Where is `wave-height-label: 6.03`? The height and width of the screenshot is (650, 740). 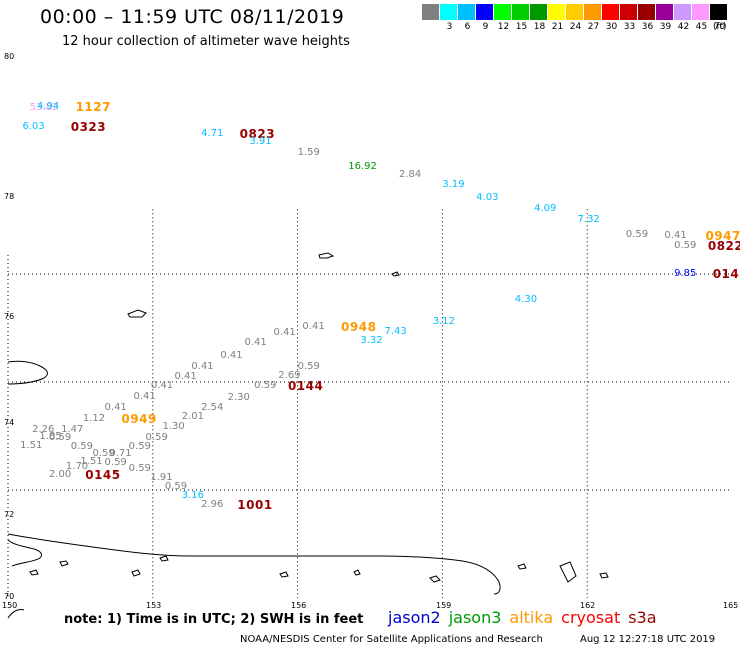
wave-height-label: 6.03 is located at coordinates (33, 127).